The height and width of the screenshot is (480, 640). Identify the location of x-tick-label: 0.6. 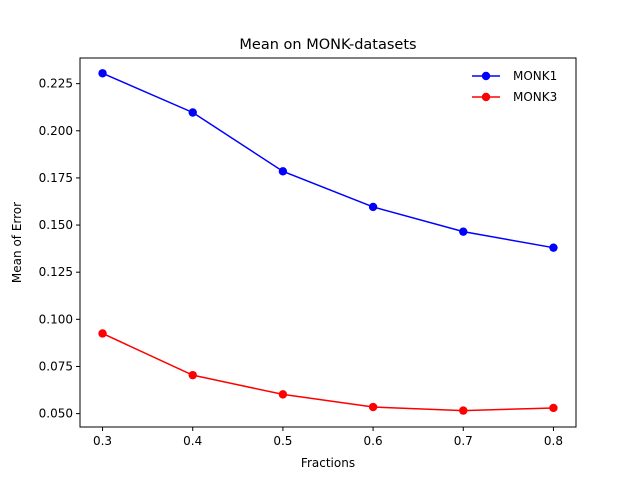
(373, 441).